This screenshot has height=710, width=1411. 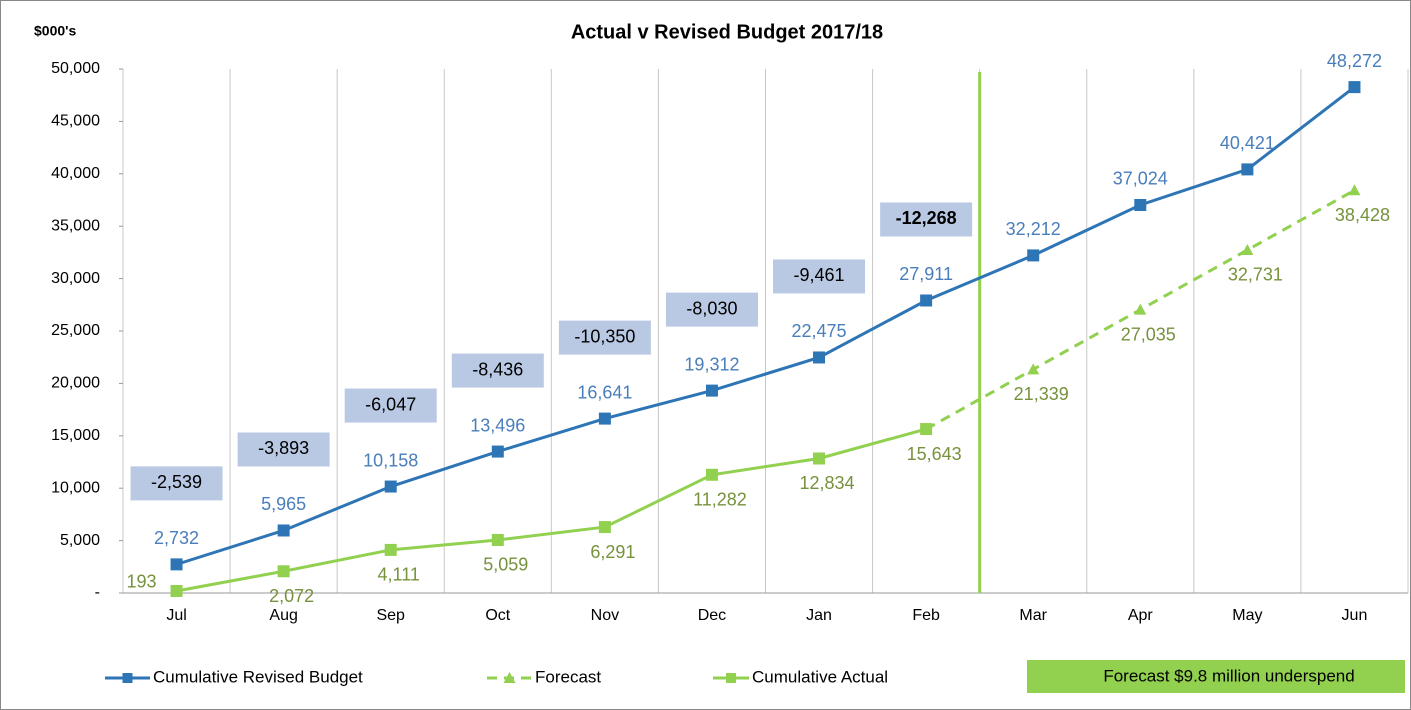 What do you see at coordinates (390, 460) in the screenshot?
I see `data-label: 10,158` at bounding box center [390, 460].